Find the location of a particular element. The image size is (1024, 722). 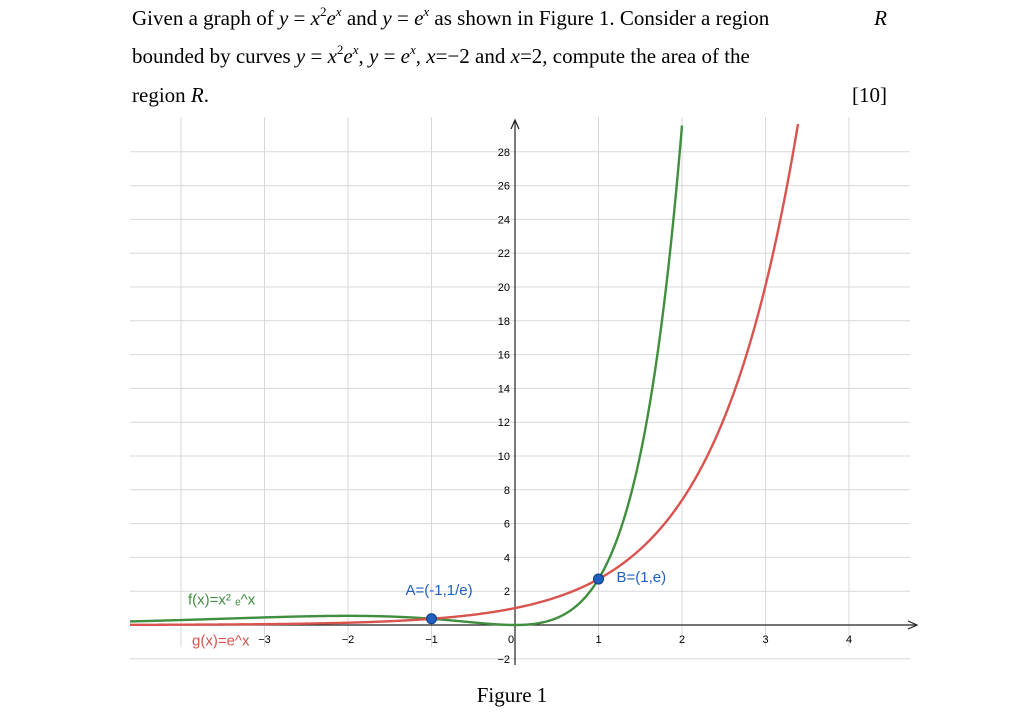

graph-labels: A=(-1,1/e) B=(1,e) f(x)=x² ₑ^x g(x)=e^x is located at coordinates (427, 609).